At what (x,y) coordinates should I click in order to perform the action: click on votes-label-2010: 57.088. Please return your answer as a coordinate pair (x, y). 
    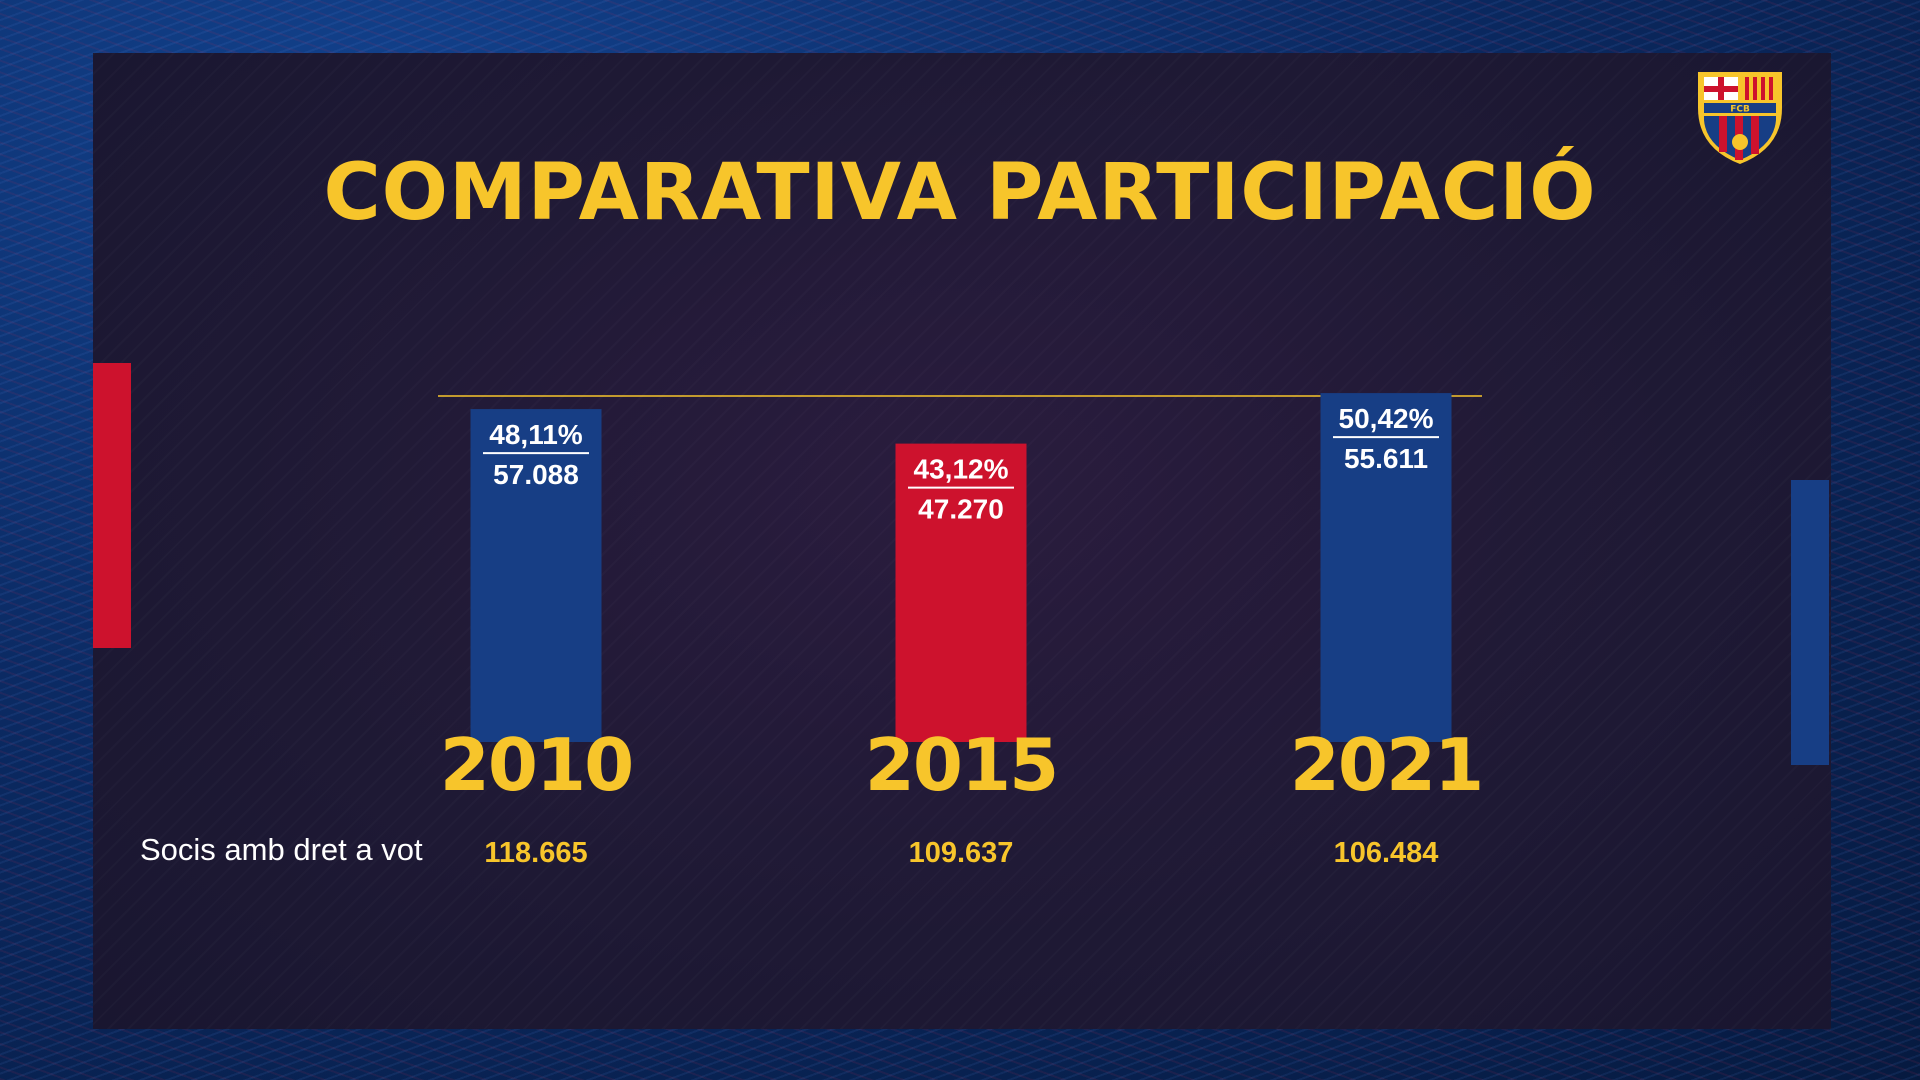
    Looking at the image, I should click on (536, 474).